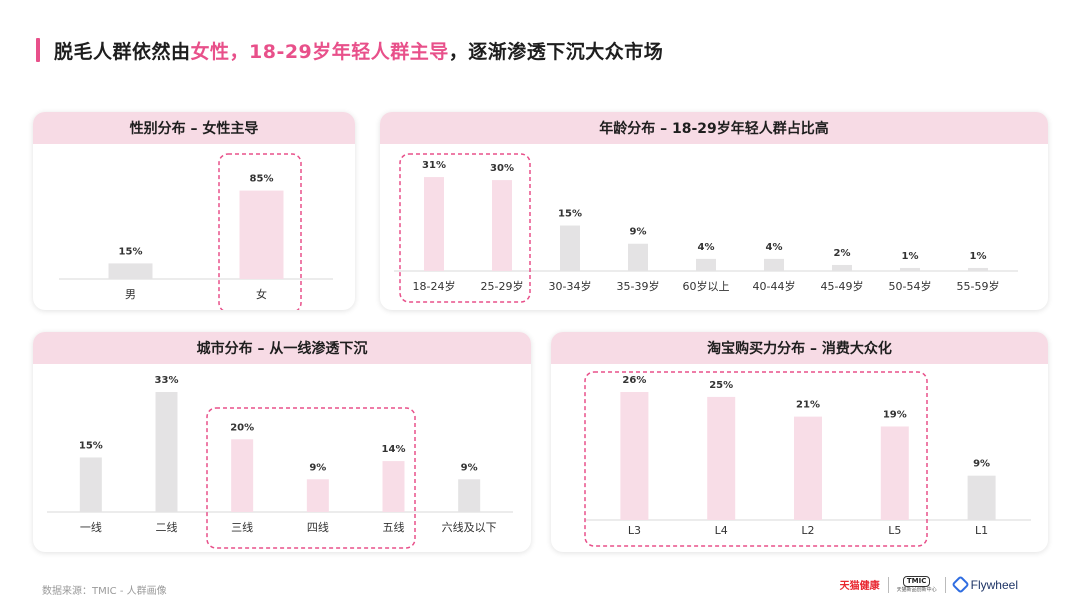  What do you see at coordinates (311, 478) in the screenshot?
I see `city-highlight-box` at bounding box center [311, 478].